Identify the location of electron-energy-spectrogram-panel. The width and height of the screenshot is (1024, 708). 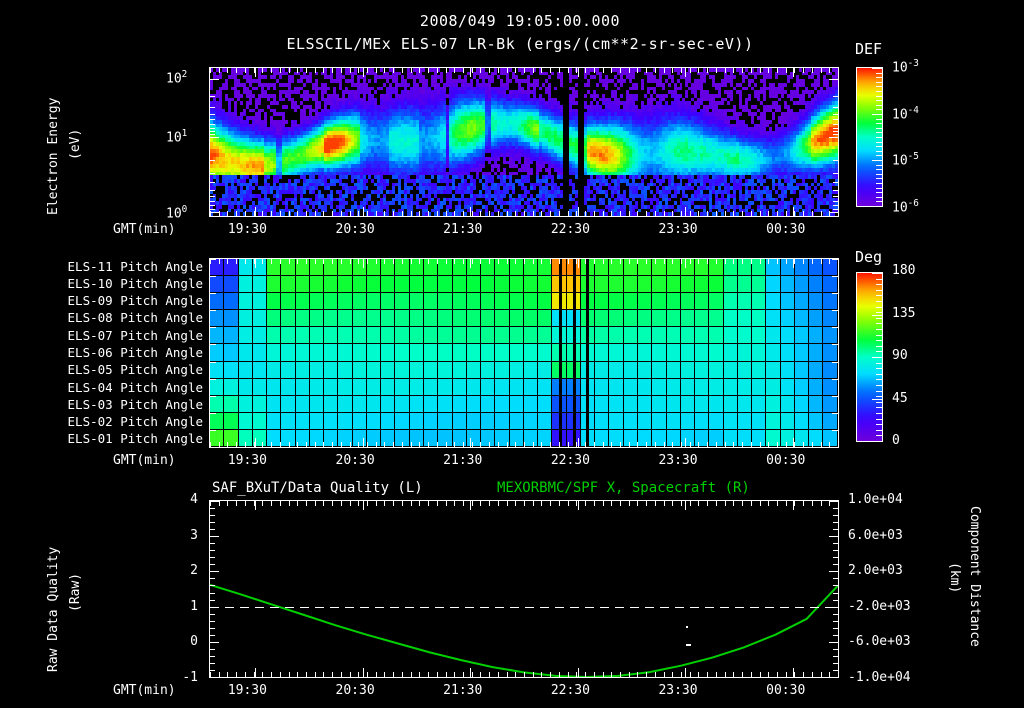
(524, 142).